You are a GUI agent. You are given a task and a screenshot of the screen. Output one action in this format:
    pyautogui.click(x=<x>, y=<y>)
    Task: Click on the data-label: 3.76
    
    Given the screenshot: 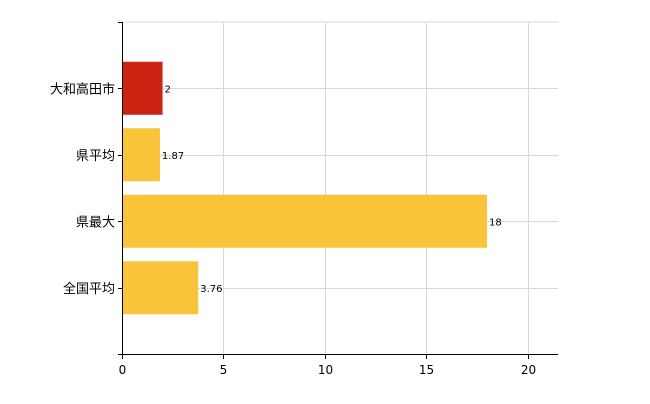 What is the action you would take?
    pyautogui.click(x=211, y=289)
    